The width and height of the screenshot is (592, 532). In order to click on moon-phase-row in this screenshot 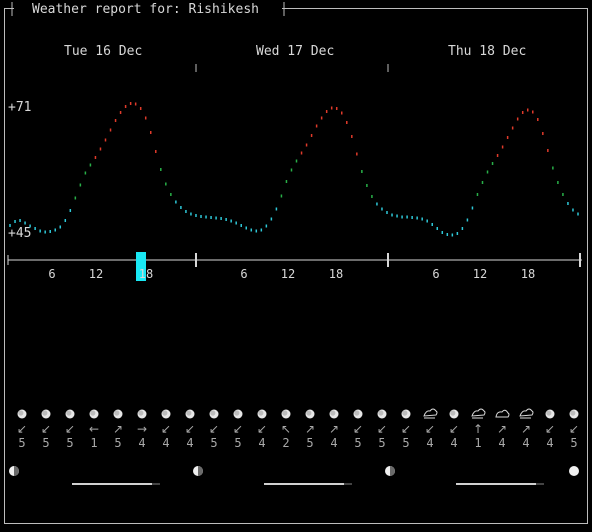, I will do `click(294, 471)`.